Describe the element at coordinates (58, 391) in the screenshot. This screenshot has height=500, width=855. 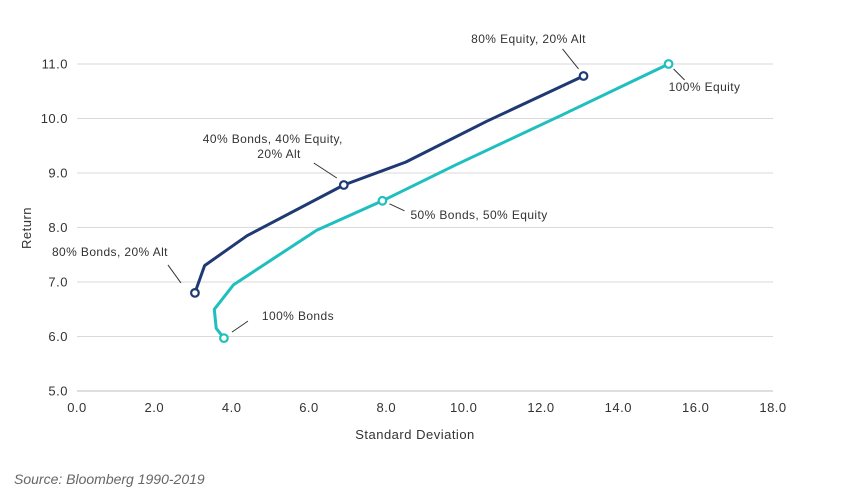
I see `y-tick-label: 5.0` at that location.